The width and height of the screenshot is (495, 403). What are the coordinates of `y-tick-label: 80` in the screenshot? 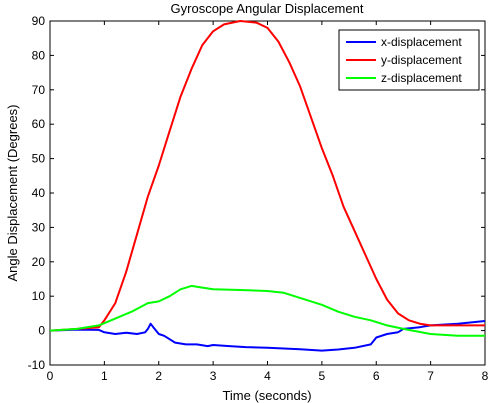 It's located at (39, 55).